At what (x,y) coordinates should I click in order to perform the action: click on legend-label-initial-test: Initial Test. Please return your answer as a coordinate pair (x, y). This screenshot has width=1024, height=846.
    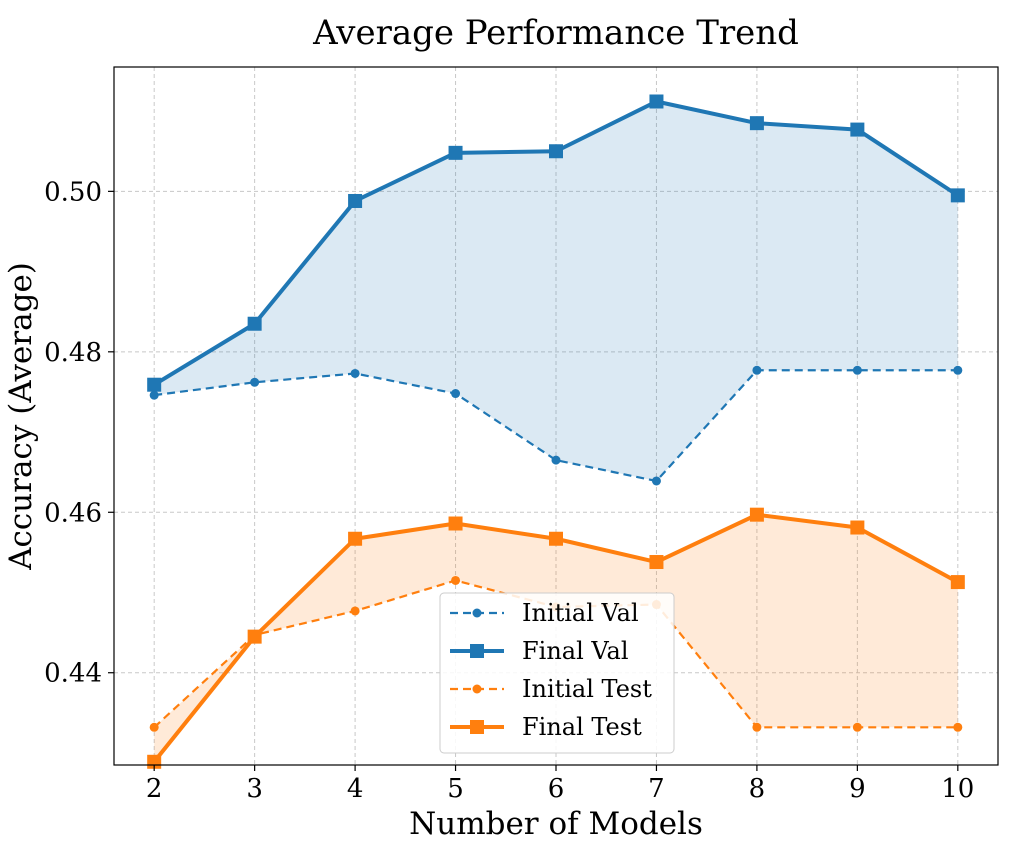
    Looking at the image, I should click on (587, 689).